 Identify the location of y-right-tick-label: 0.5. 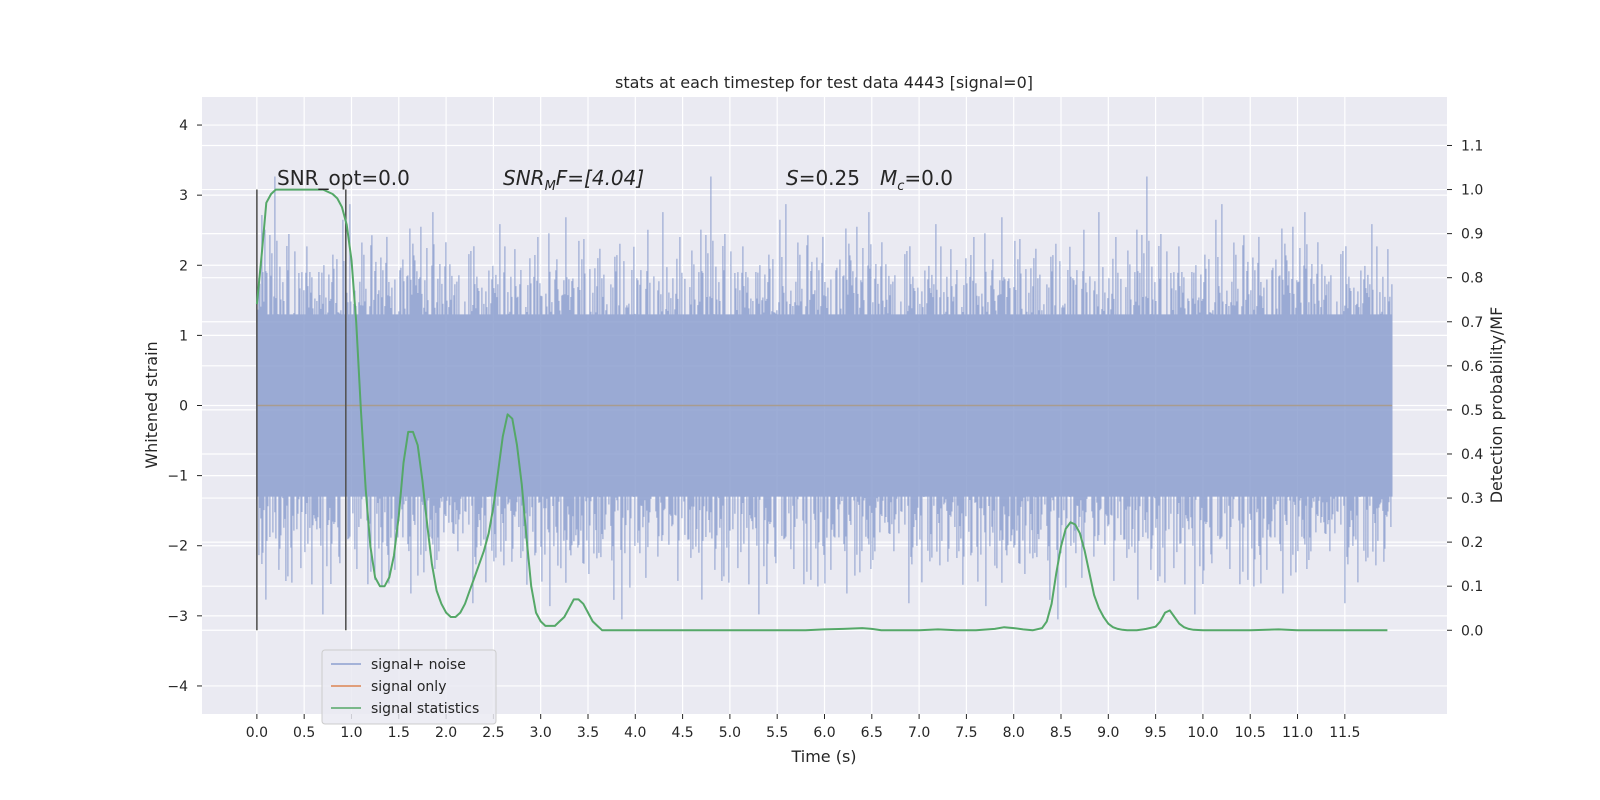
(1472, 411).